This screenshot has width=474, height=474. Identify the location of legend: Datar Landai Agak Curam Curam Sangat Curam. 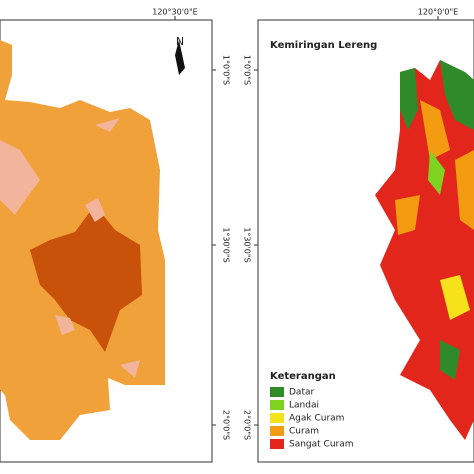
(312, 418).